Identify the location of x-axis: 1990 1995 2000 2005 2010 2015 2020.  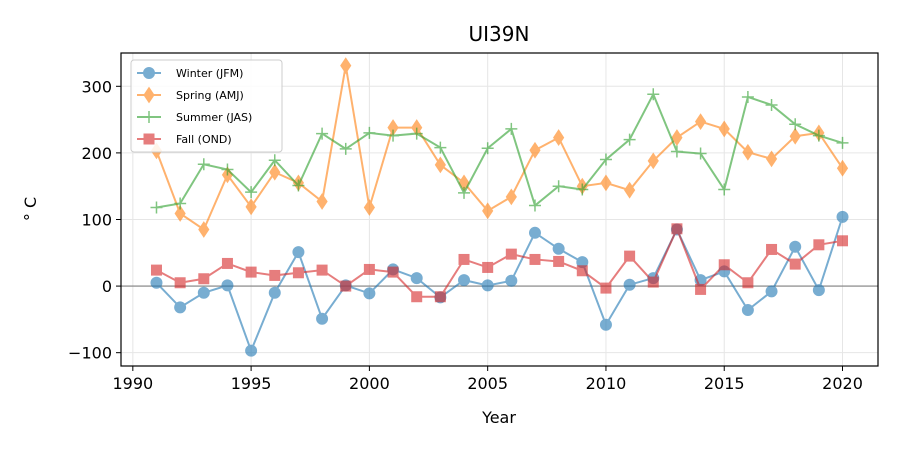
(487, 379).